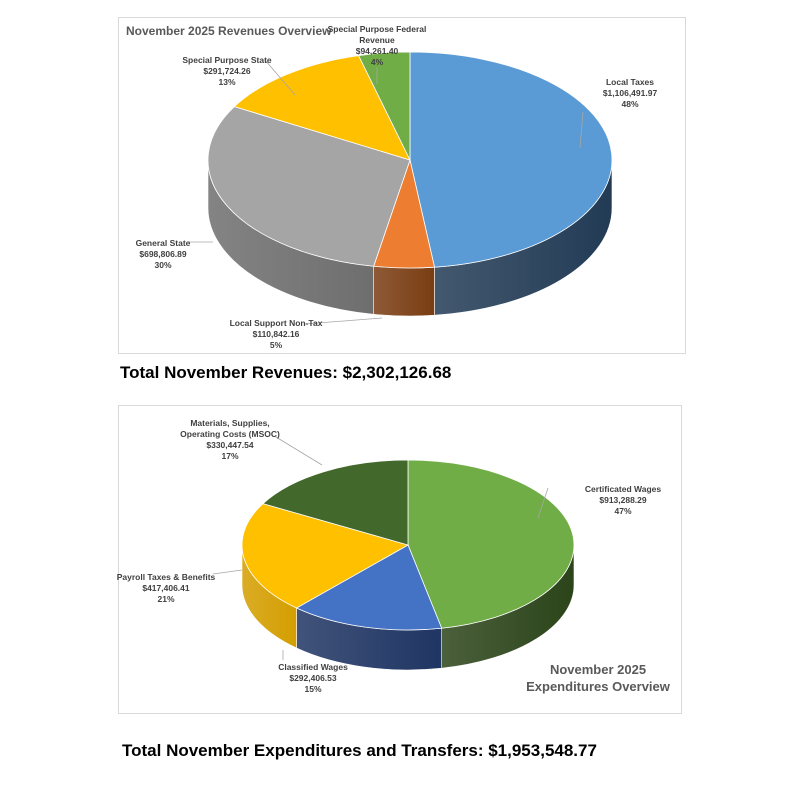  I want to click on total-revenues: Total November Revenues: $2,302,126.68, so click(286, 372).